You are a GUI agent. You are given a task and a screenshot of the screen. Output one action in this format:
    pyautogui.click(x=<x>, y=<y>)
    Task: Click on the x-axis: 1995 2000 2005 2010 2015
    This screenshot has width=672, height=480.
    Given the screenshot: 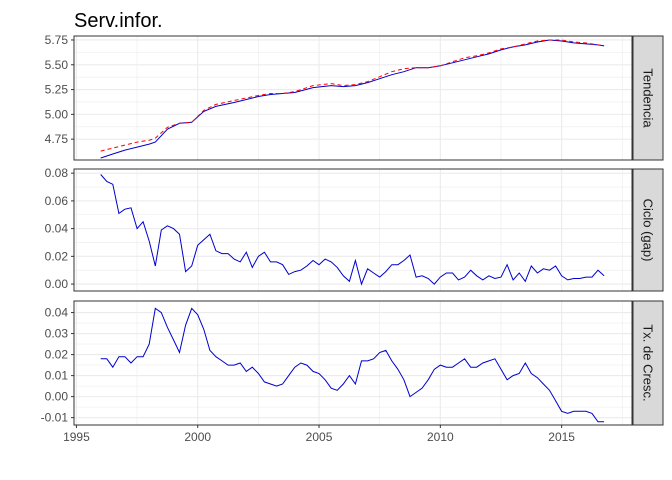 What is the action you would take?
    pyautogui.click(x=319, y=434)
    